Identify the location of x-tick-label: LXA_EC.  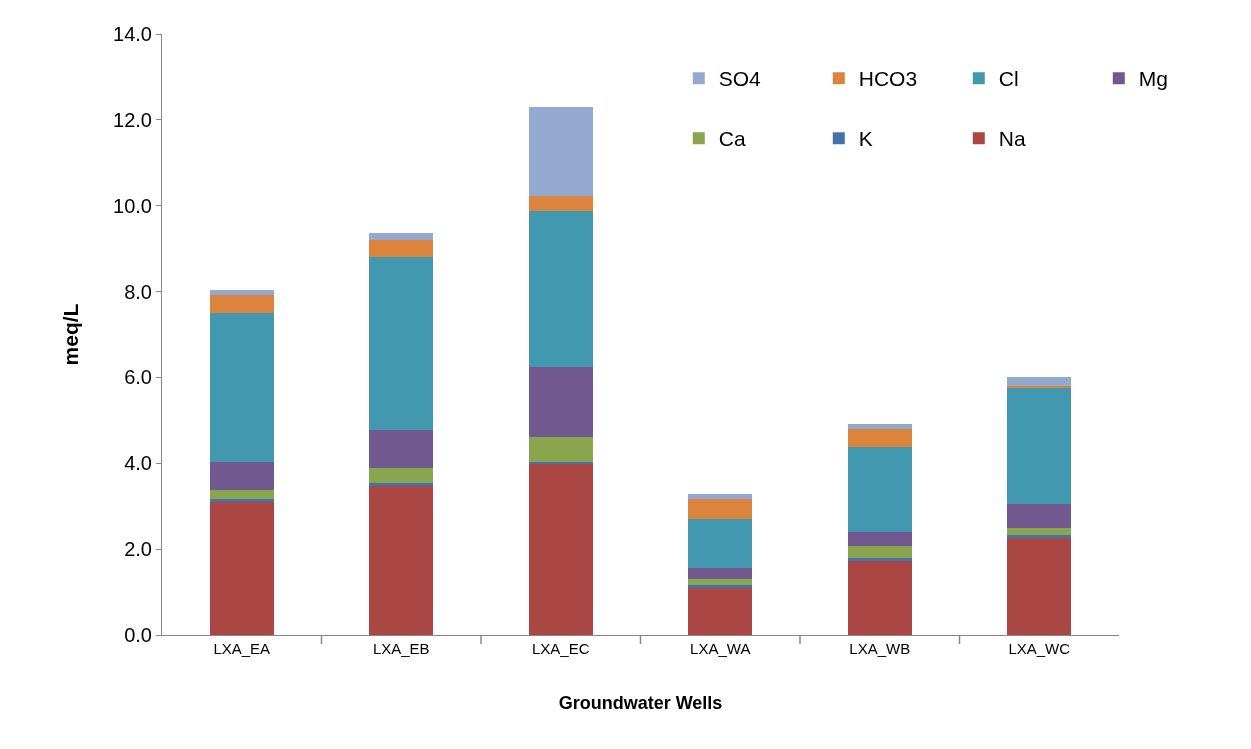
(560, 648).